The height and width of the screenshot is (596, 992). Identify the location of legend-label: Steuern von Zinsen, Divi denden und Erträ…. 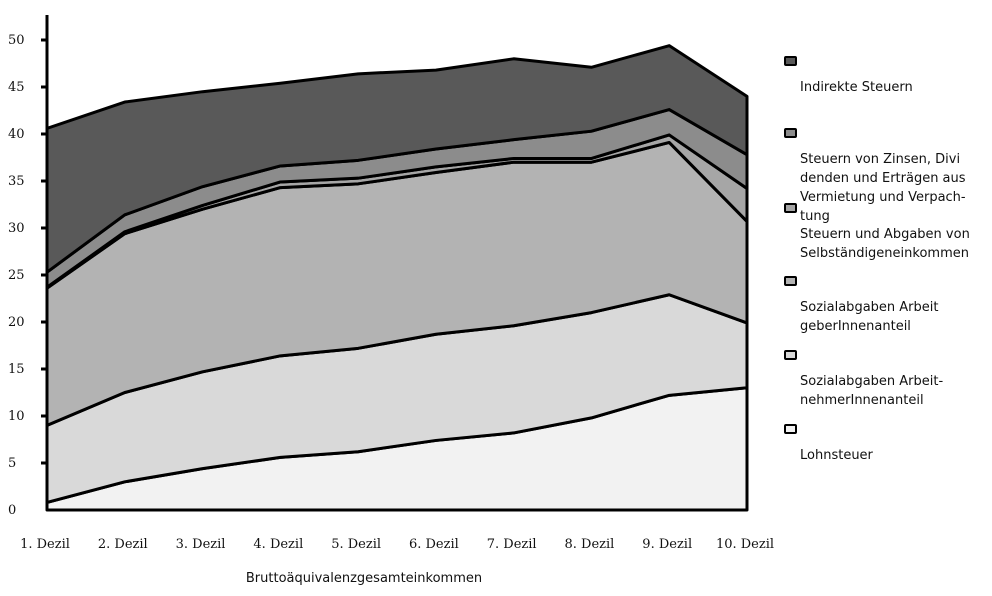
(895, 188).